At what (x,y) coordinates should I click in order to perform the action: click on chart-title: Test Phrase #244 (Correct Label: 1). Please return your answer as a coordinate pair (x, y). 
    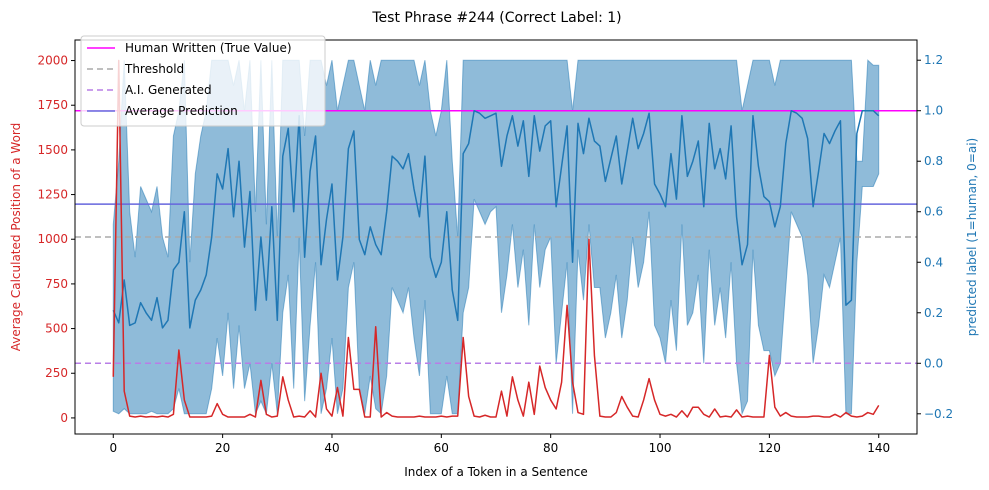
    Looking at the image, I should click on (496, 18).